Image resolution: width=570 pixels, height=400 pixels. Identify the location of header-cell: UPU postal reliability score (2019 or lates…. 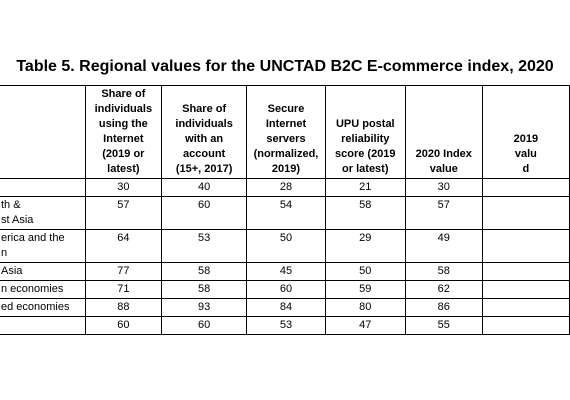
(365, 132).